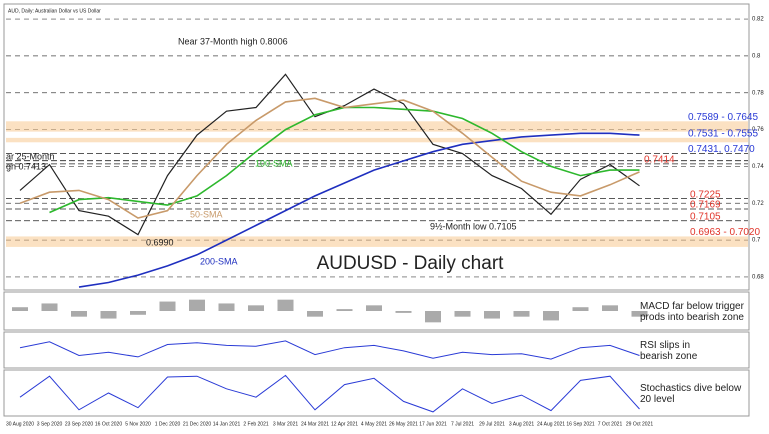 Image resolution: width=769 pixels, height=434 pixels. What do you see at coordinates (30, 156) in the screenshot?
I see `annotation: ar 25-Month` at bounding box center [30, 156].